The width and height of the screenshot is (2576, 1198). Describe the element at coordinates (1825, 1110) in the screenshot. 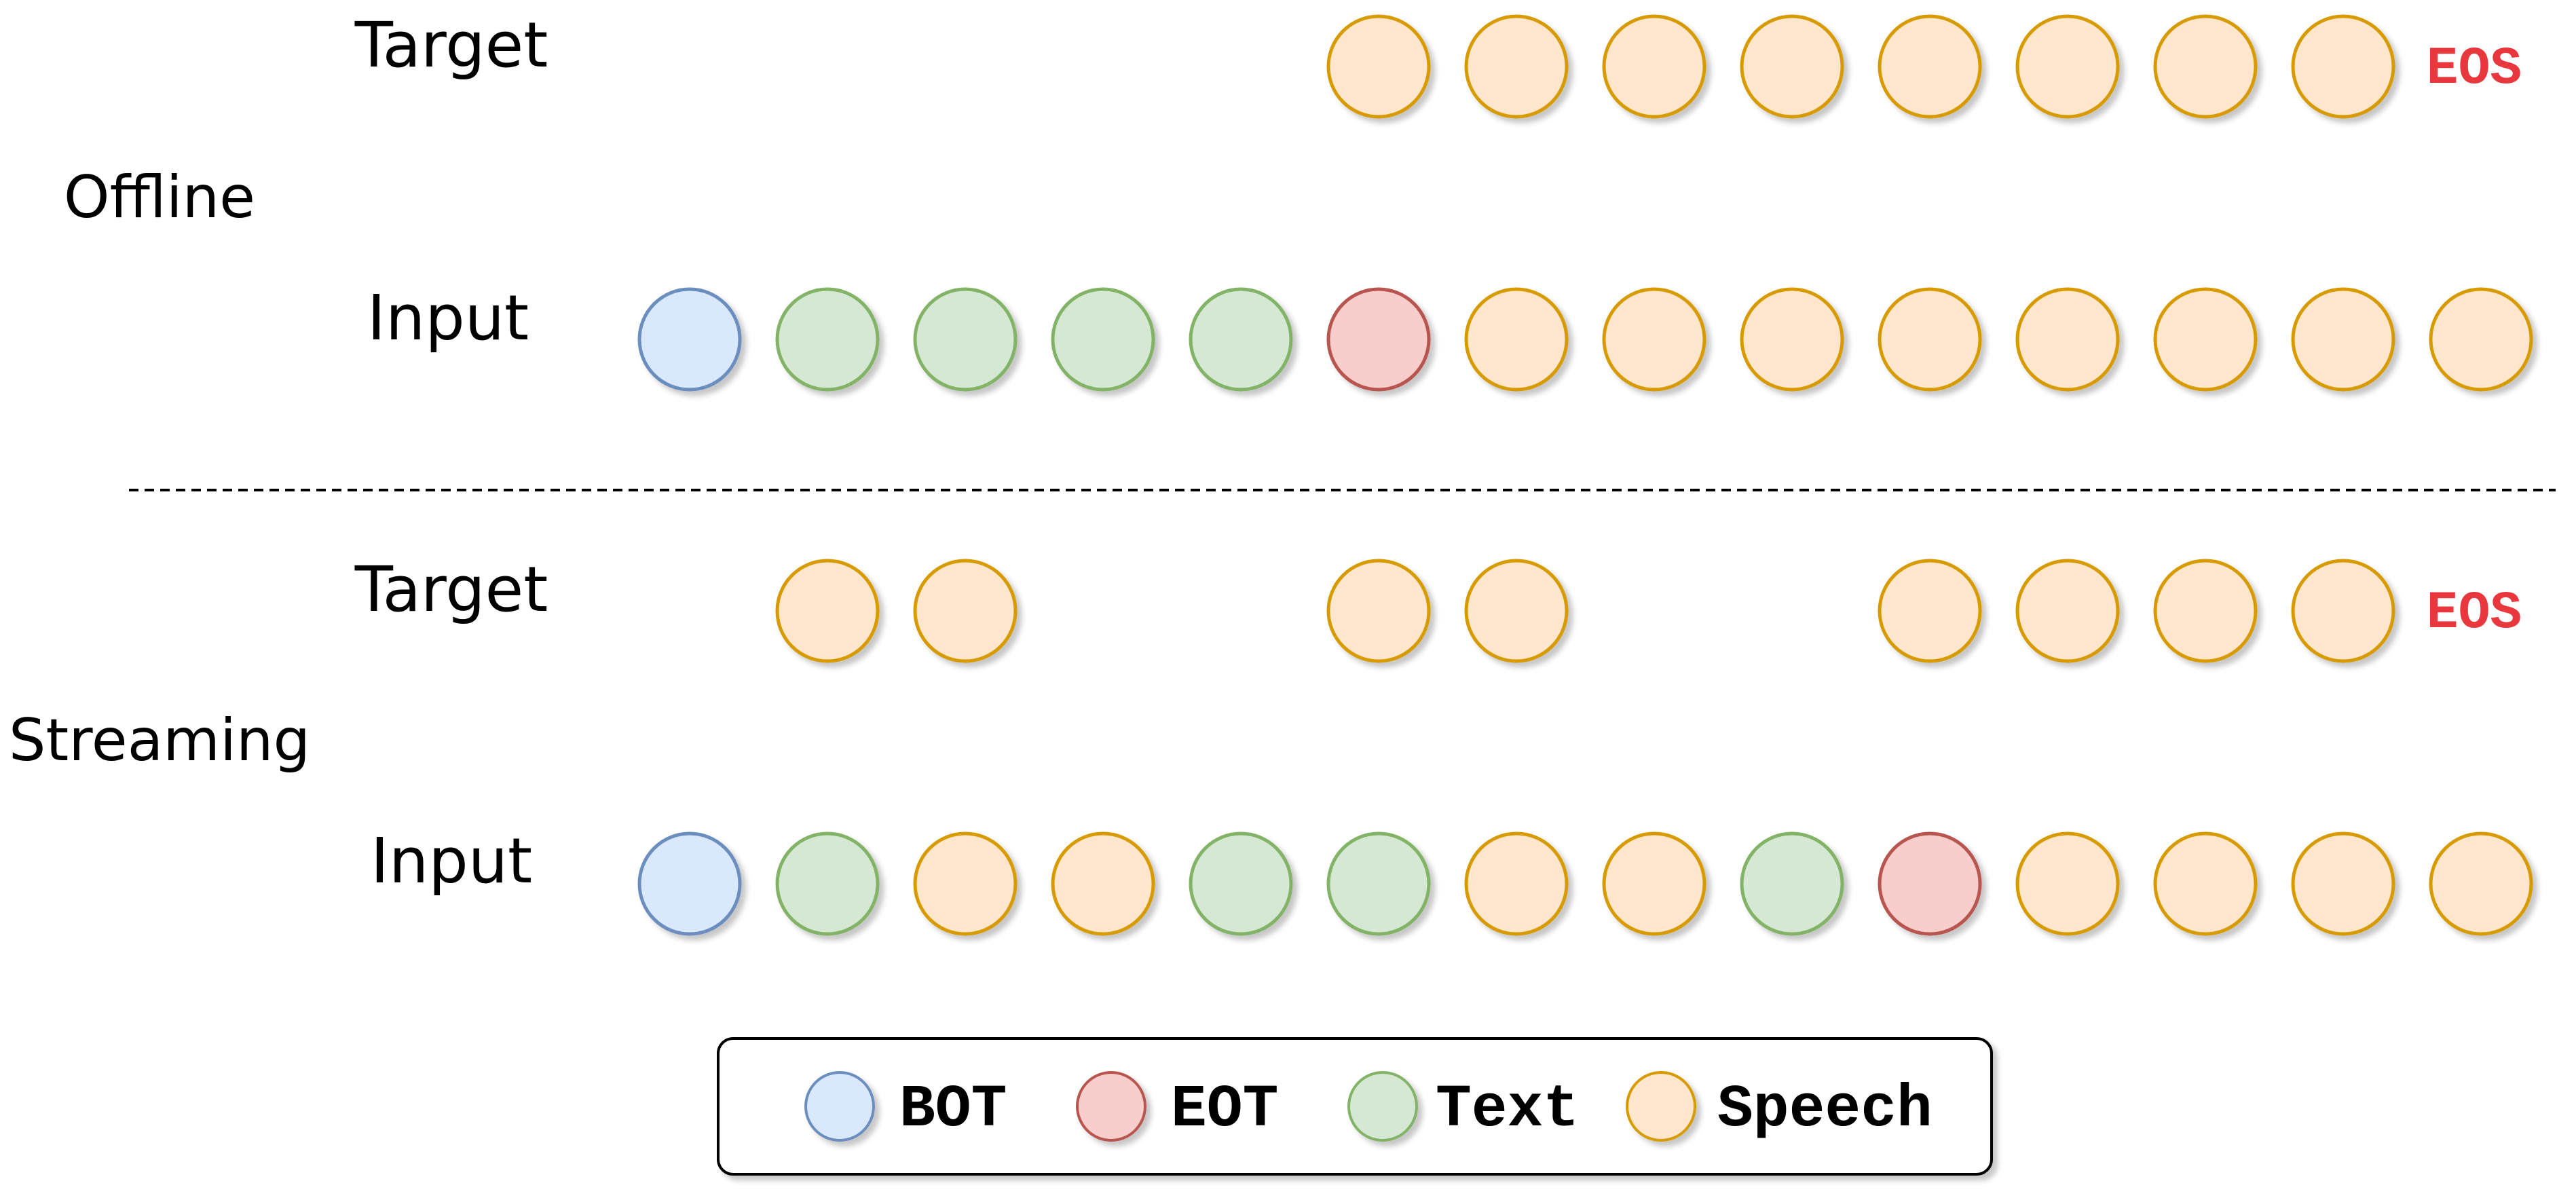

I see `legend-label-speech: Speech` at that location.